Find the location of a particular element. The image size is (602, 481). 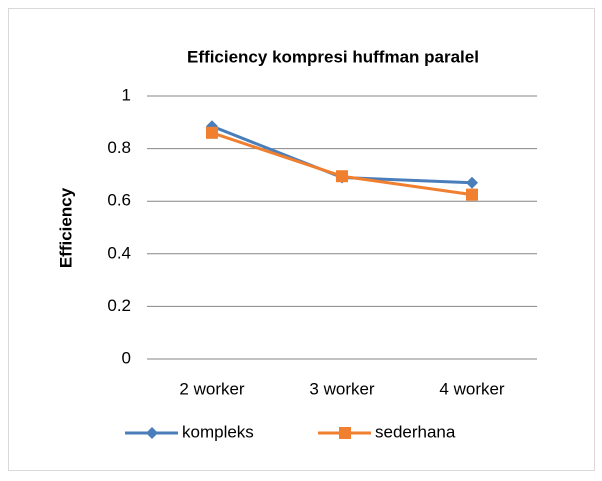

y-axis-label: Efficiency is located at coordinates (65, 227).